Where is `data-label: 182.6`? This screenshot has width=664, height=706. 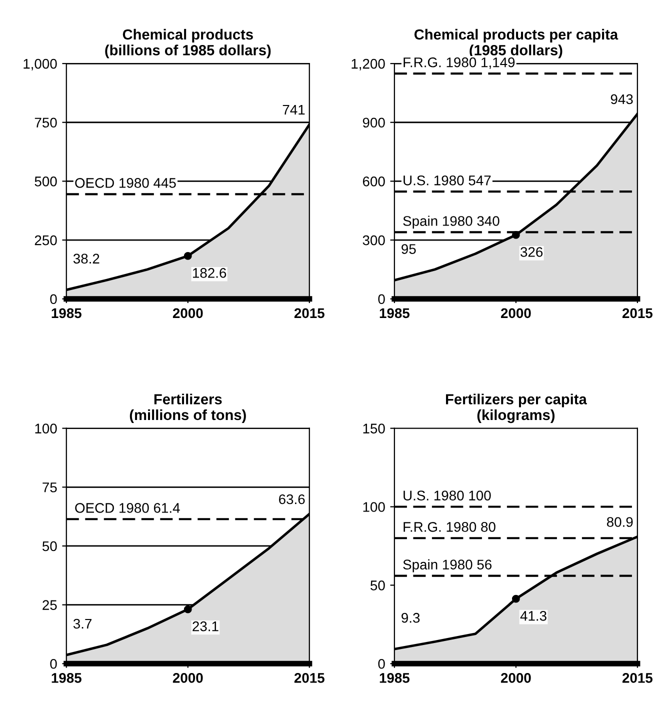
data-label: 182.6 is located at coordinates (209, 273).